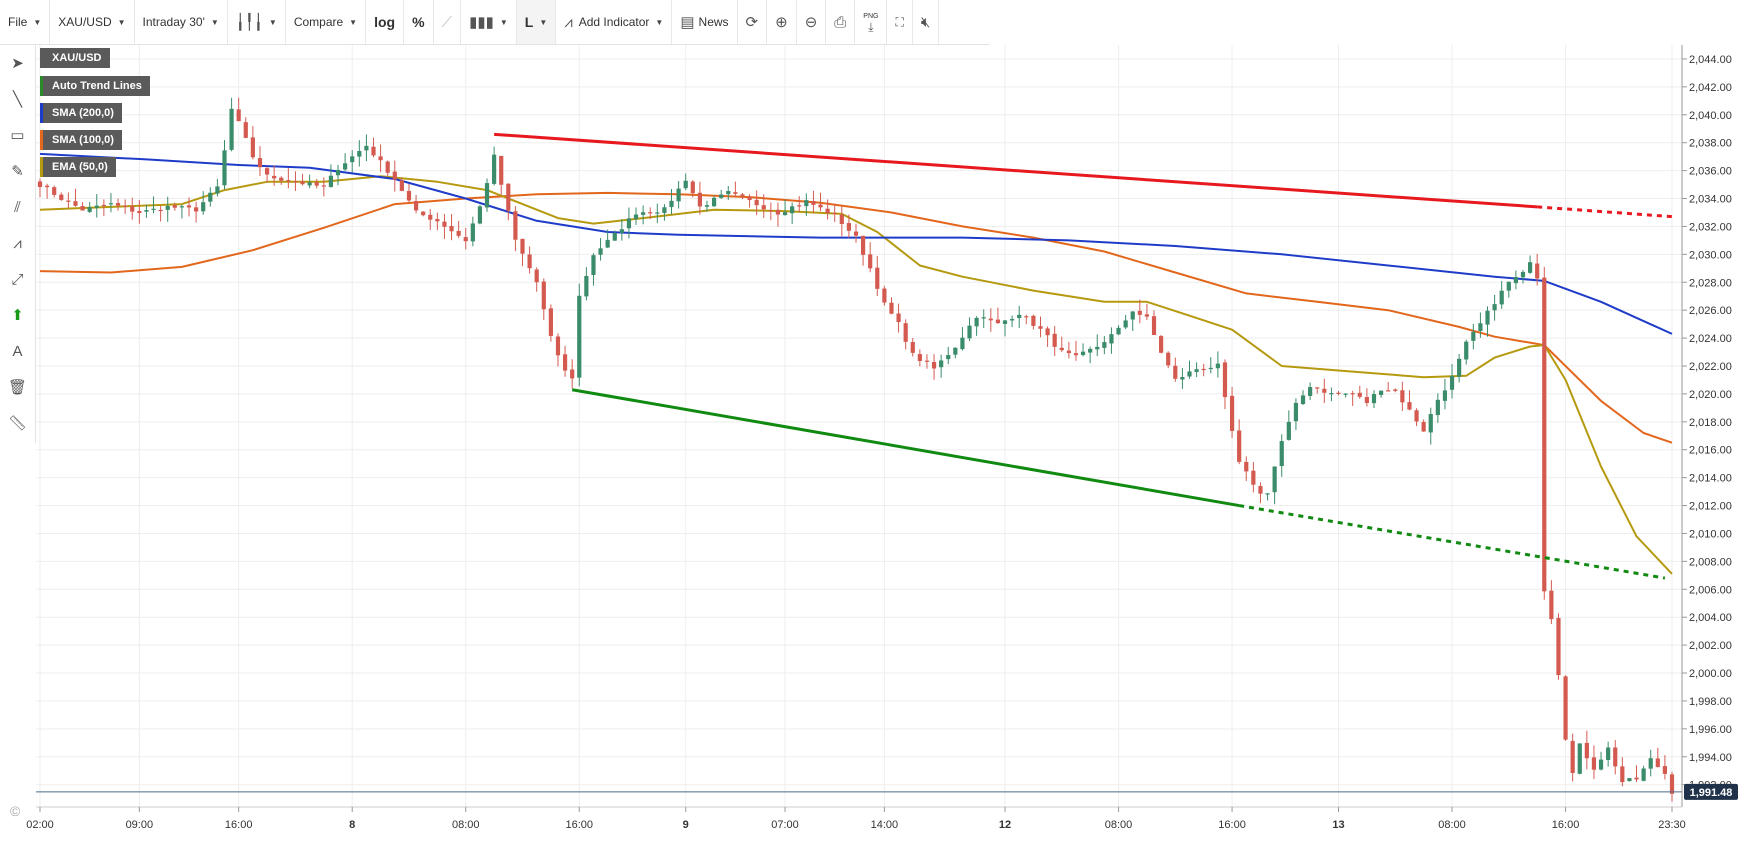 This screenshot has width=1752, height=852. I want to click on refresh-button: ⟳, so click(753, 22).